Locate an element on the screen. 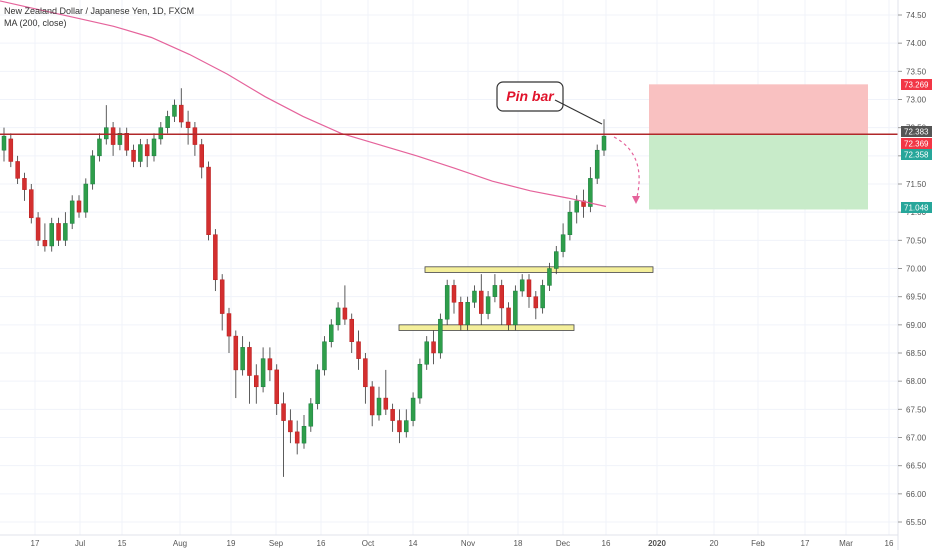 This screenshot has height=550, width=932. x-tick-label: 19 is located at coordinates (231, 543).